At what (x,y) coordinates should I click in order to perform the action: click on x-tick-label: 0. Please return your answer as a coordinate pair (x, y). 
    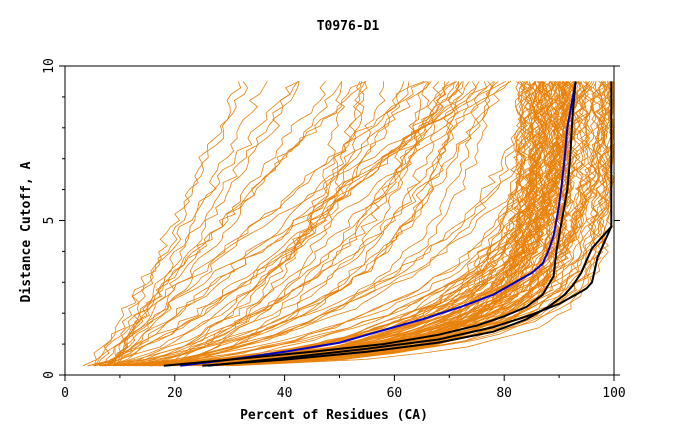
    Looking at the image, I should click on (65, 393).